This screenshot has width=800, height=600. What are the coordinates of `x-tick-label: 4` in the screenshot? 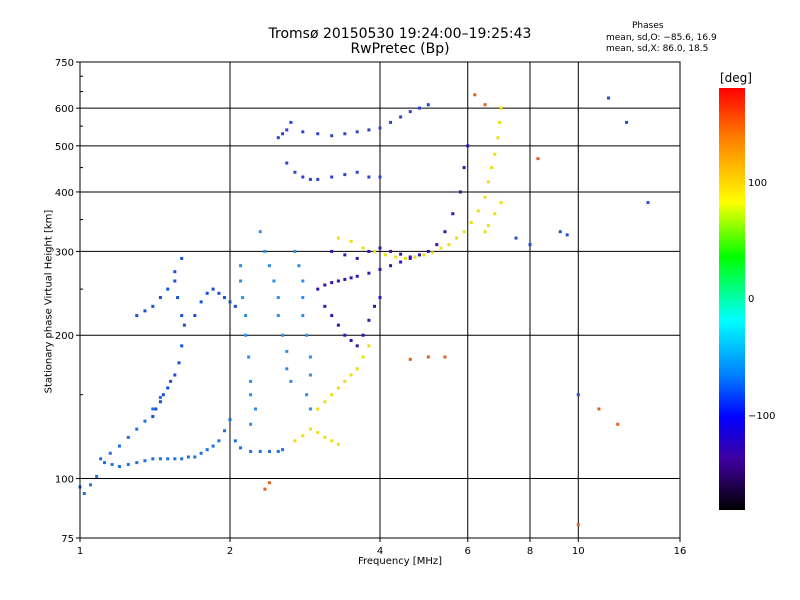 It's located at (380, 551).